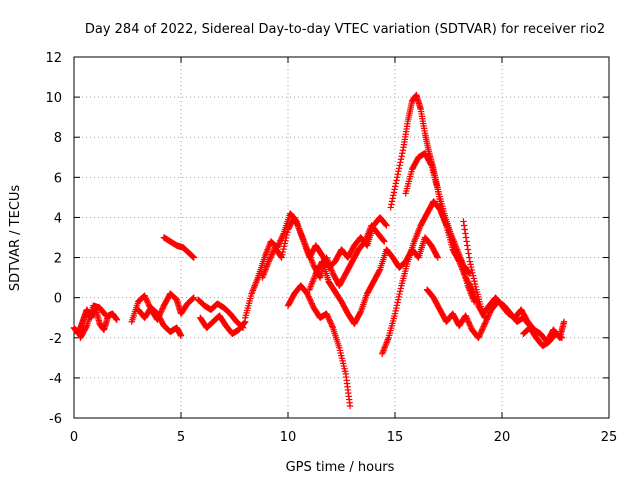 The image size is (640, 480). Describe the element at coordinates (181, 437) in the screenshot. I see `x-tick-label: 5` at that location.